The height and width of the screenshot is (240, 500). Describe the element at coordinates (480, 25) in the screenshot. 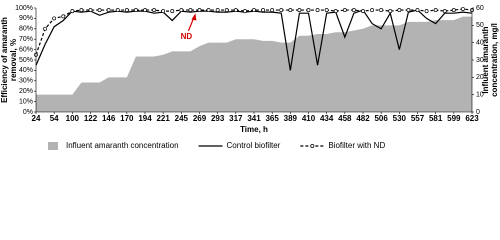

I see `y2-tick-label: 50` at that location.